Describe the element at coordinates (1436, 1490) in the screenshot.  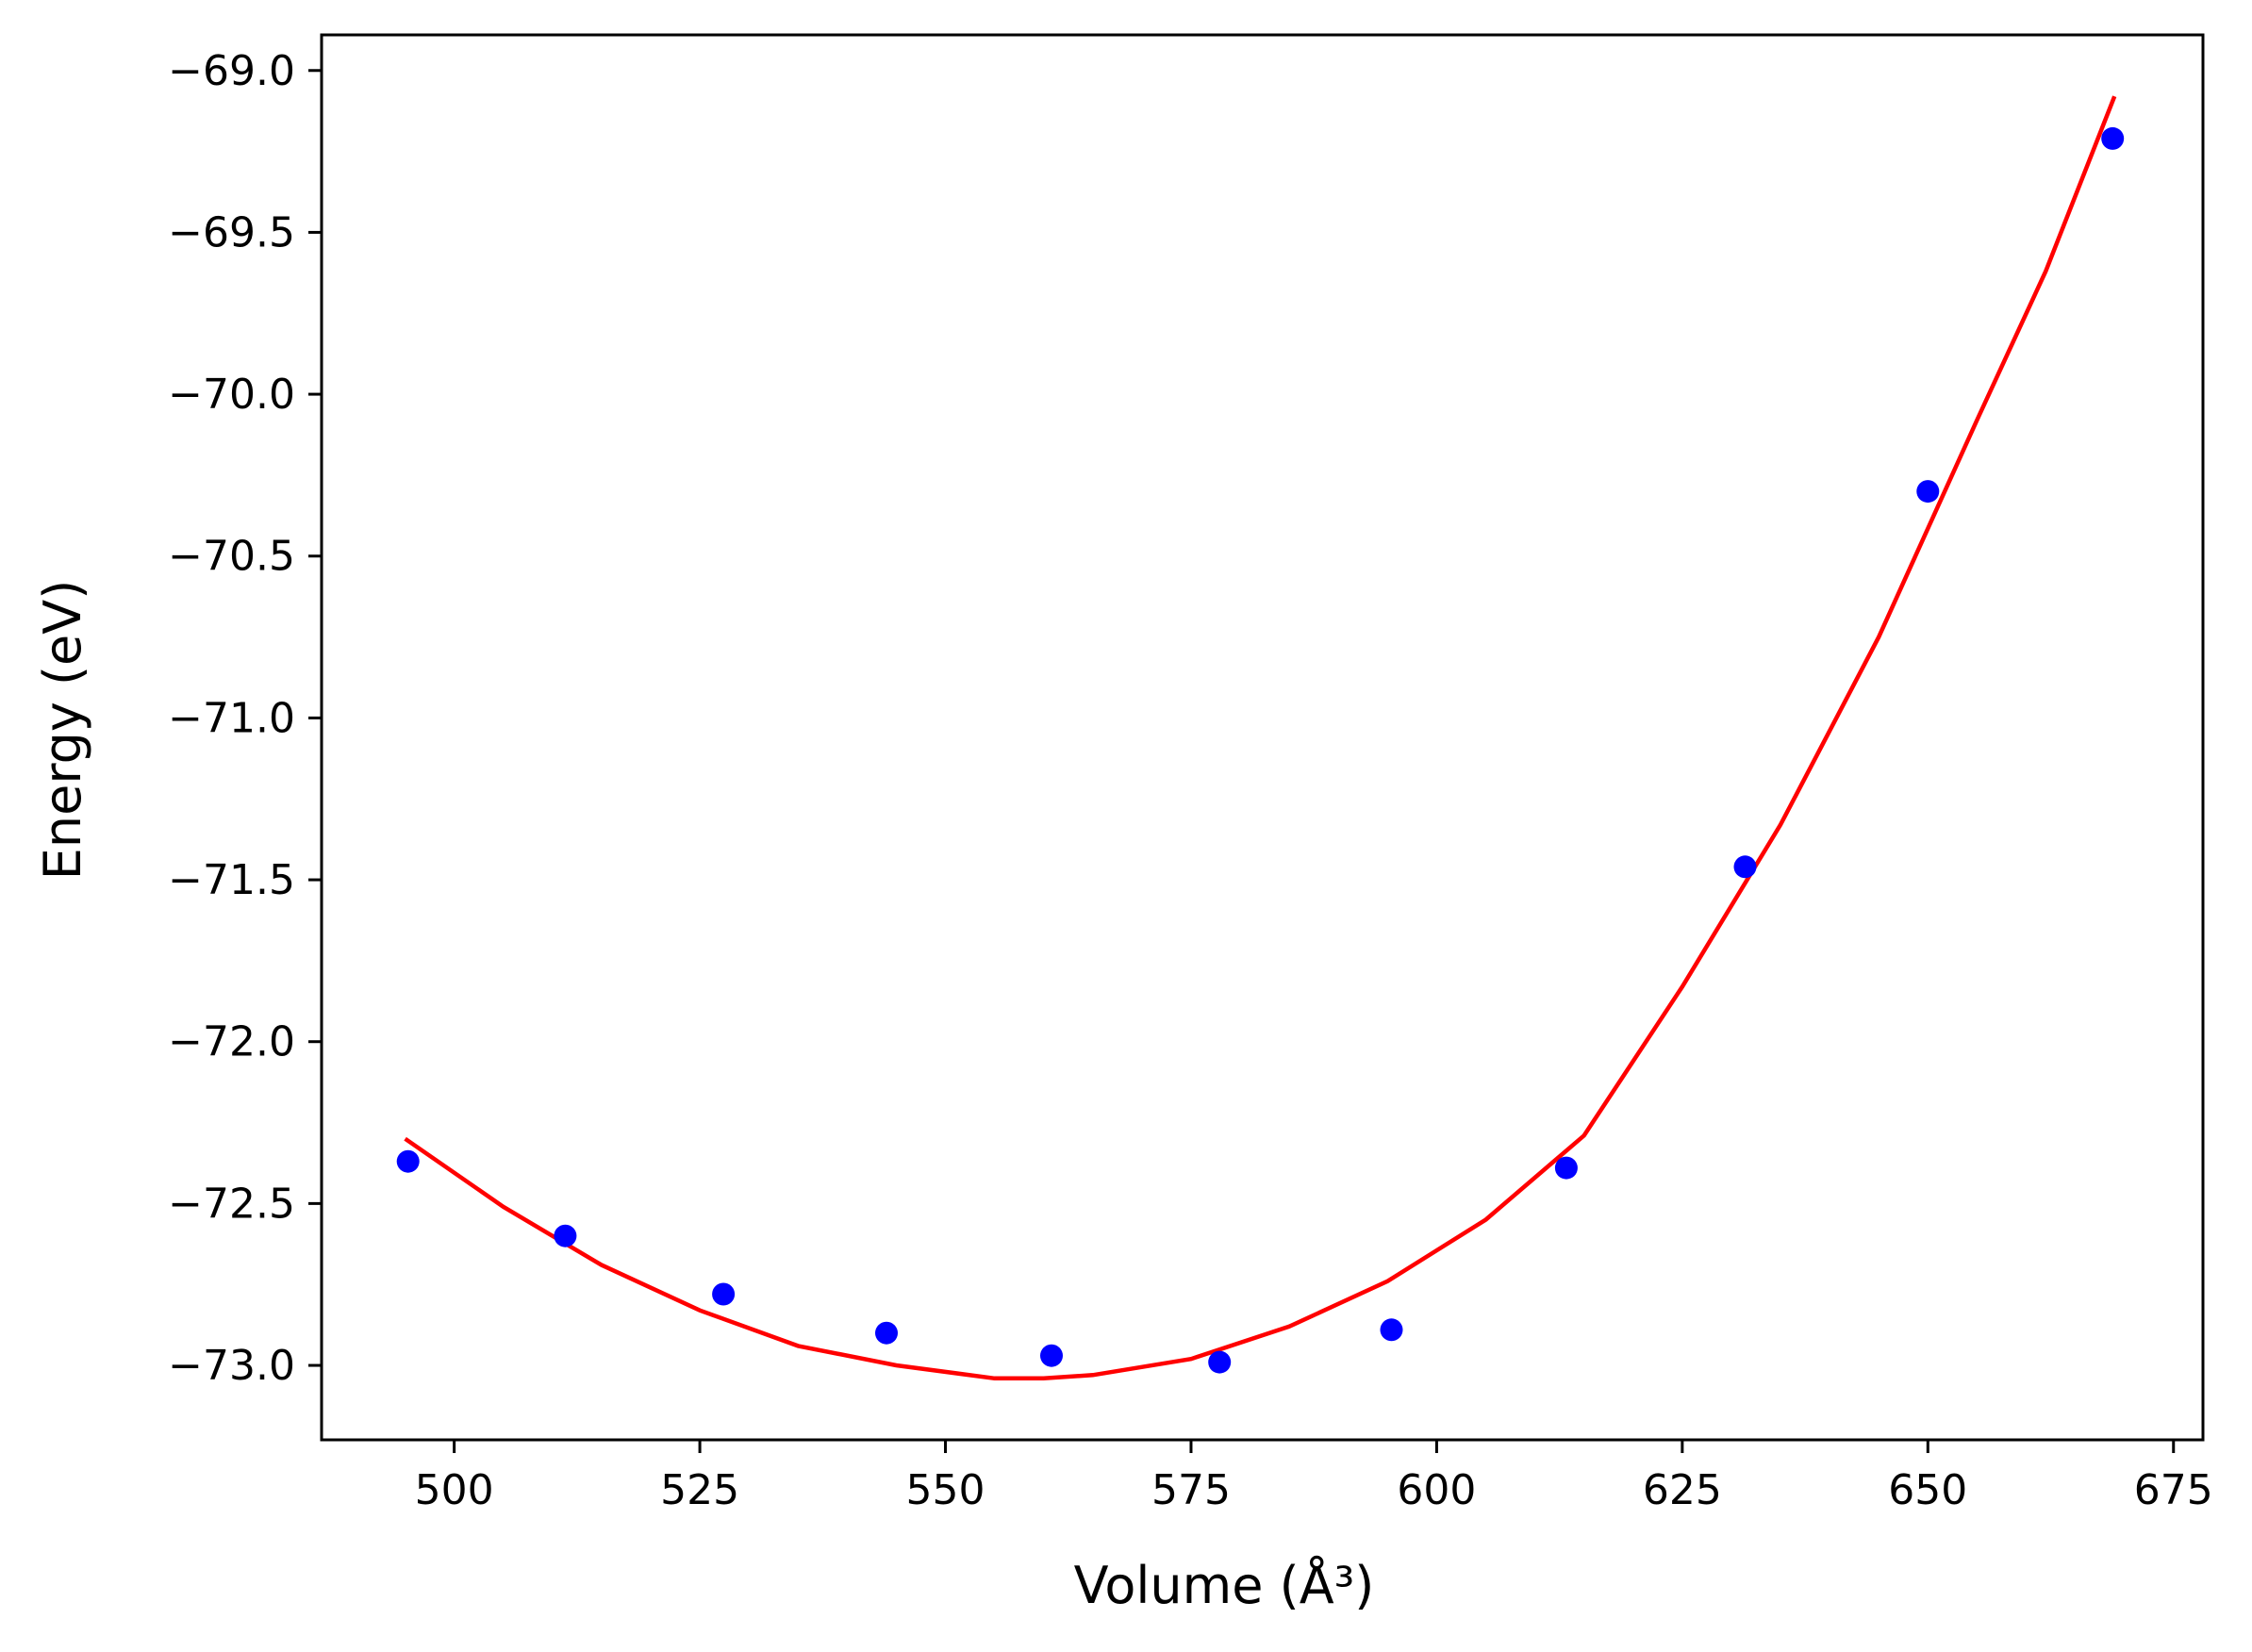
I see `x-tick-label: 600` at that location.